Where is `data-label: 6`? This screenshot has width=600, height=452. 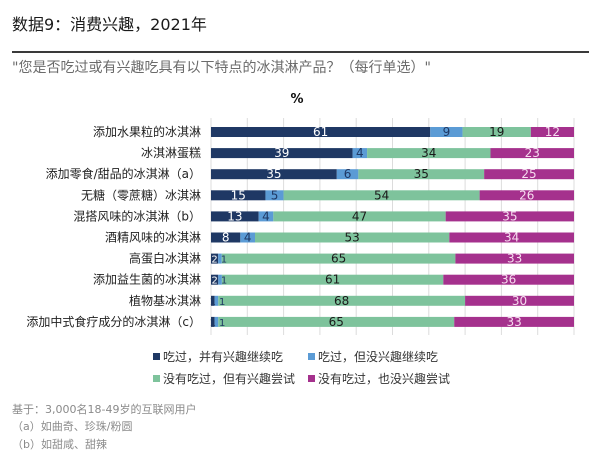 data-label: 6 is located at coordinates (348, 174).